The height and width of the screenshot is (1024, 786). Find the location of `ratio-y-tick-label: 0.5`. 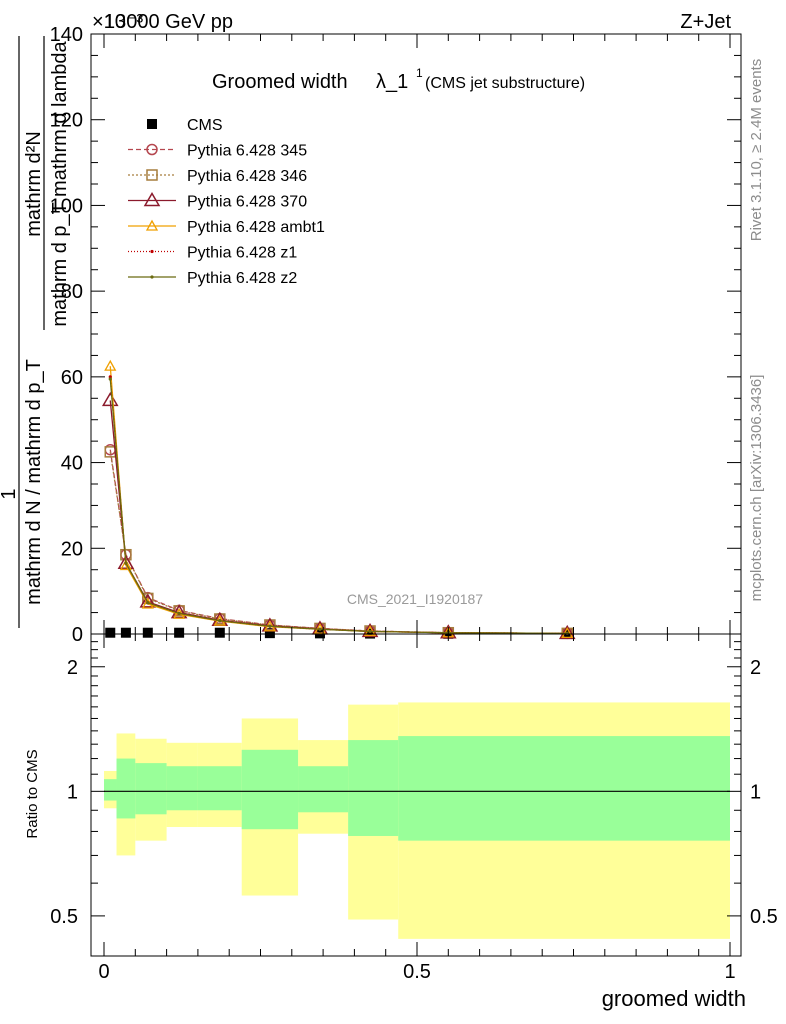

ratio-y-tick-label: 0.5 is located at coordinates (64, 917).